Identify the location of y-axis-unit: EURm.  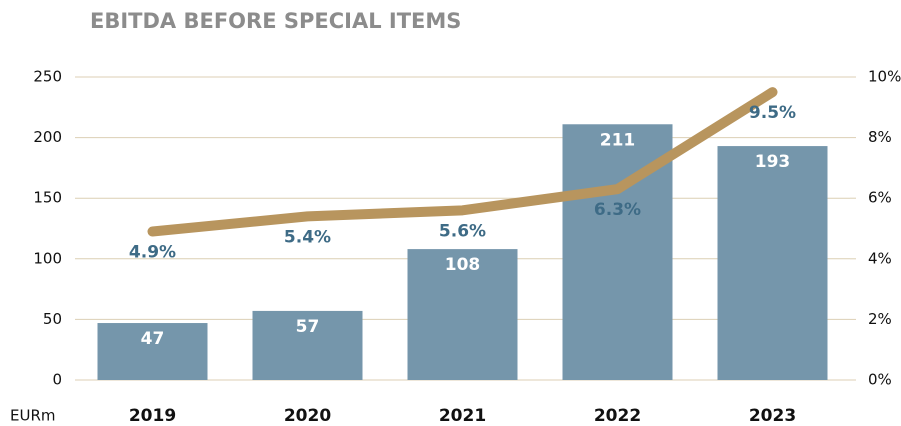
(33, 416).